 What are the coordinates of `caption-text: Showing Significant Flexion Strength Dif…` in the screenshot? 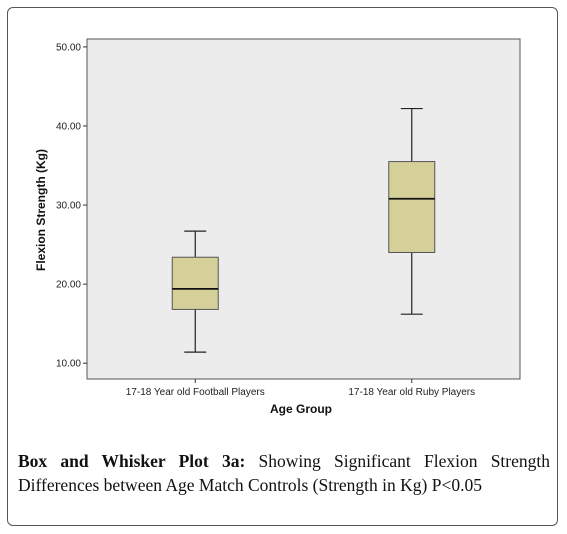 It's located at (284, 473).